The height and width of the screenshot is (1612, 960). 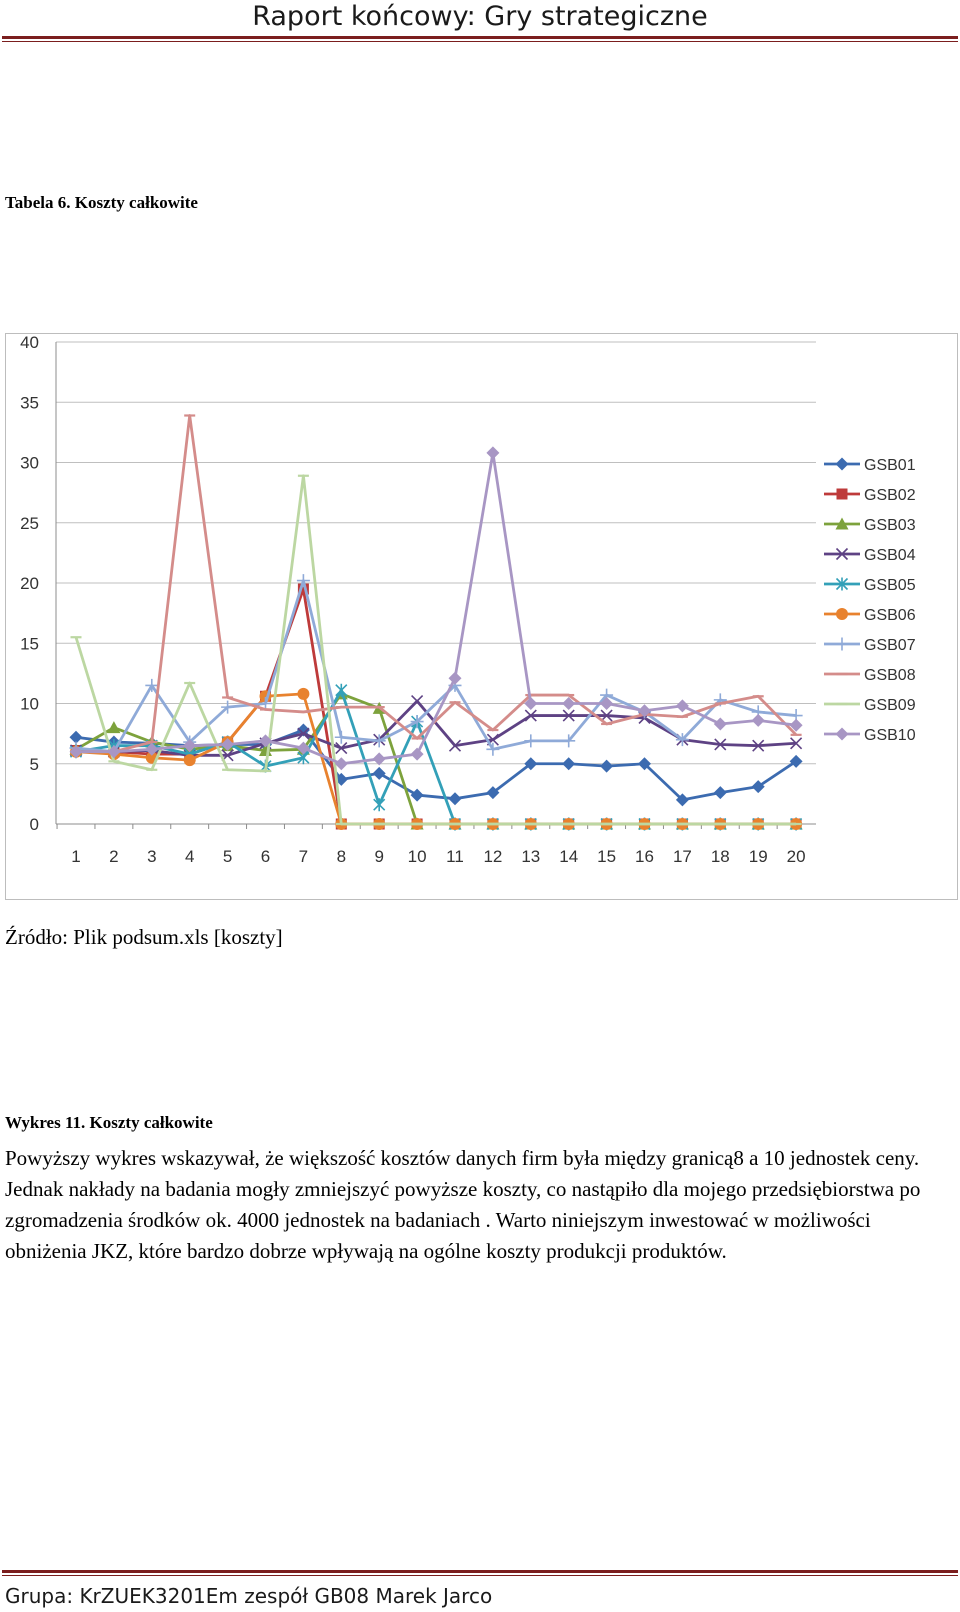 What do you see at coordinates (436, 757) in the screenshot?
I see `series-line-gsb05` at bounding box center [436, 757].